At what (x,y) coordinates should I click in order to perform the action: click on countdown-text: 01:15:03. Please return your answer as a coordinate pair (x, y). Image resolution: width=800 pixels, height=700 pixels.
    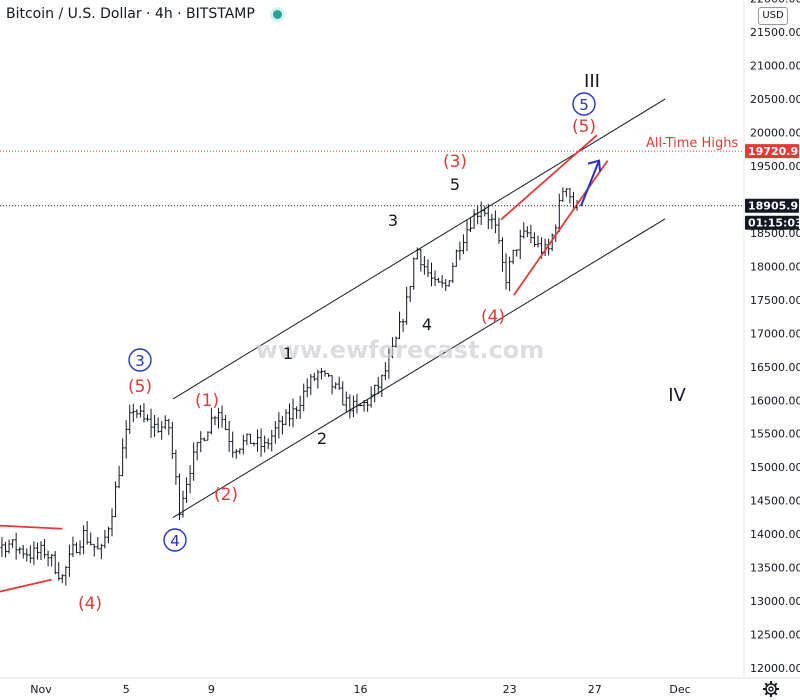
    Looking at the image, I should click on (774, 223).